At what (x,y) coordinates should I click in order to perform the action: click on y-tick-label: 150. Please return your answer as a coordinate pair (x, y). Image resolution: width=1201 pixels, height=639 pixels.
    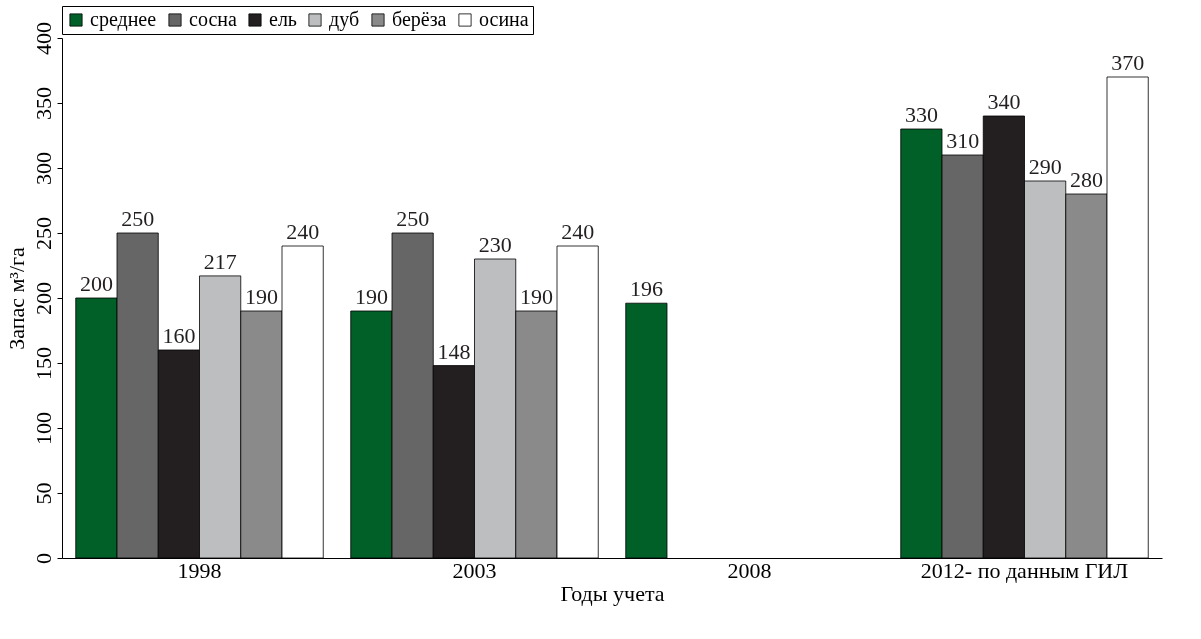
    Looking at the image, I should click on (43, 363).